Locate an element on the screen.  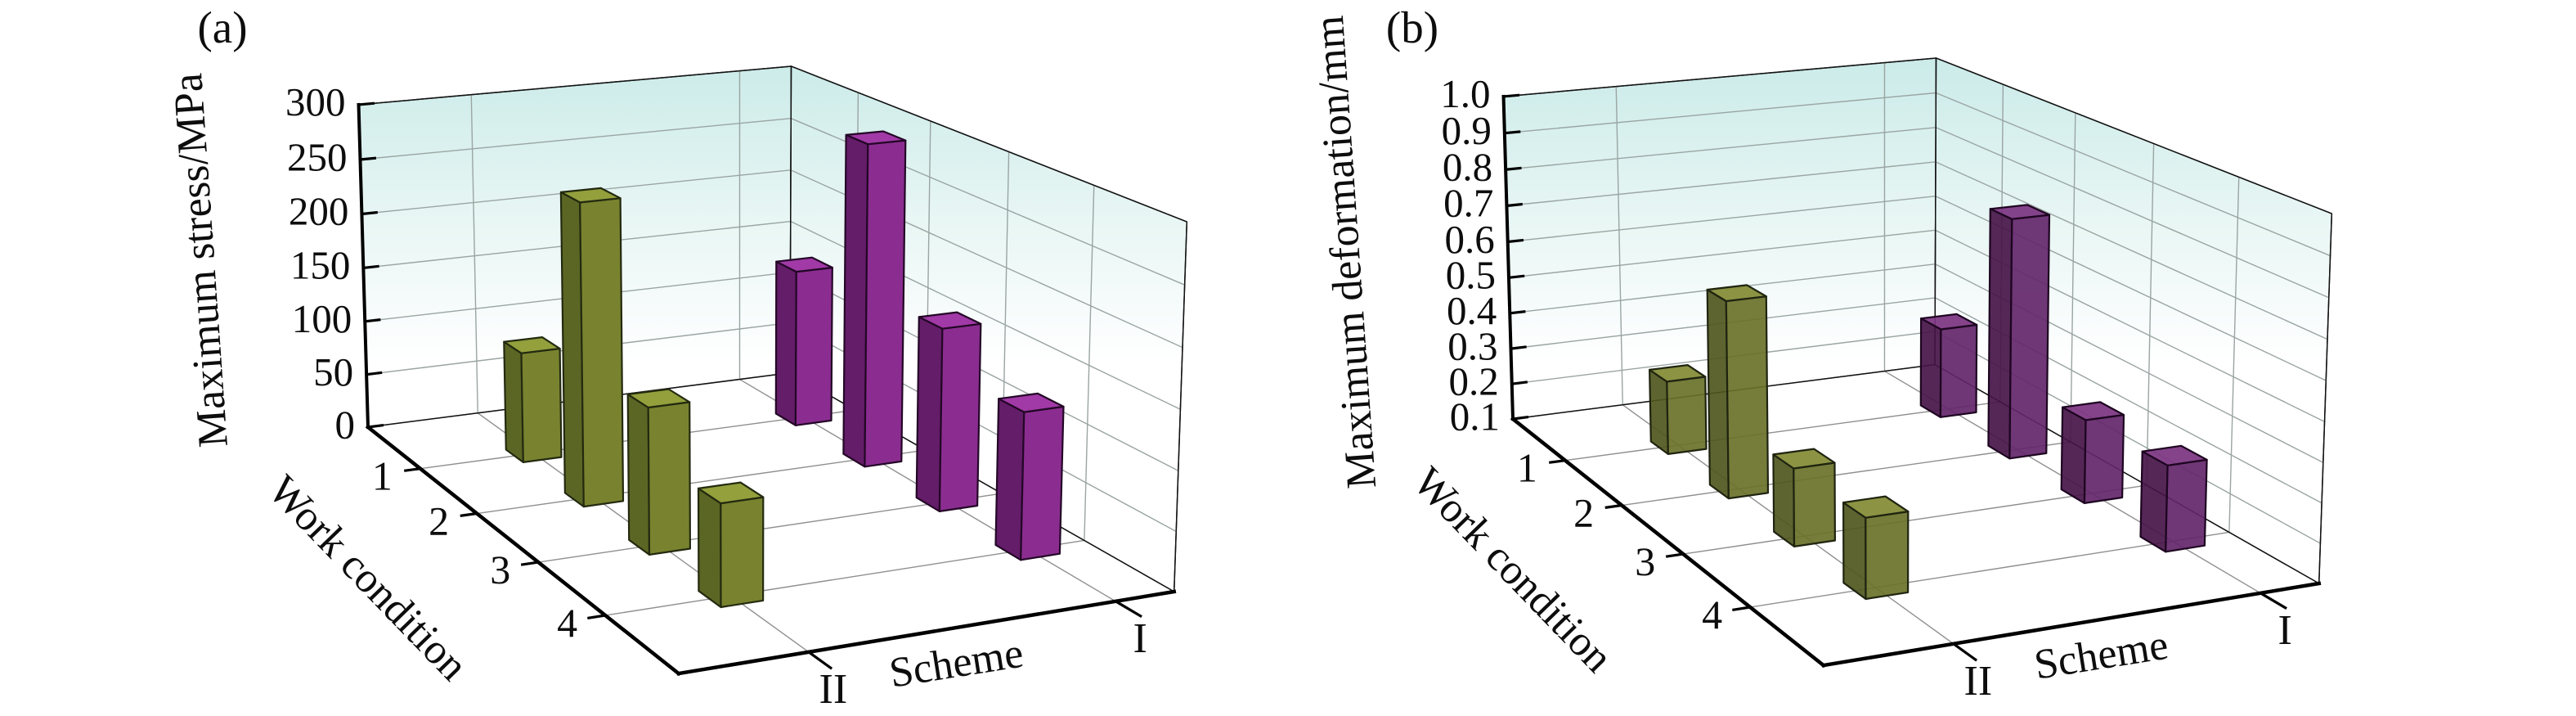
panel-label: (b) is located at coordinates (1412, 27).